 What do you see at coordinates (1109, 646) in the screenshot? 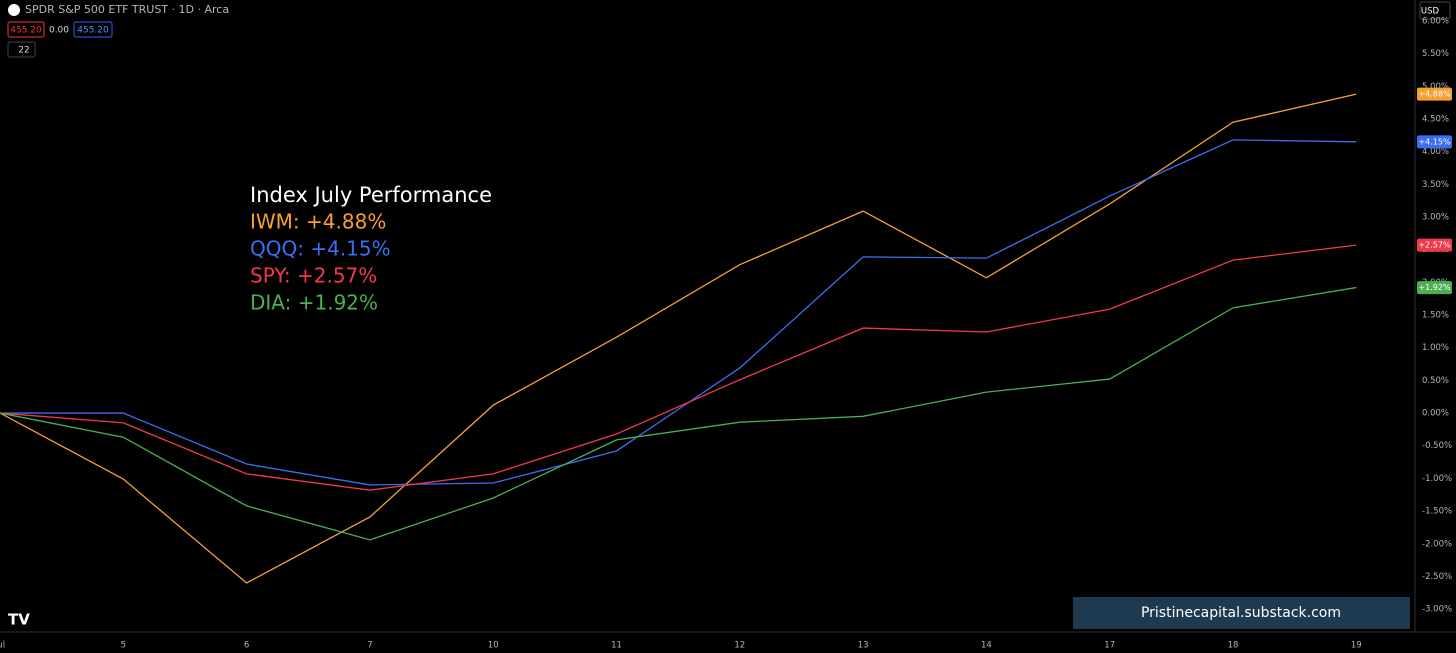
I see `x-tick-label: 17` at bounding box center [1109, 646].